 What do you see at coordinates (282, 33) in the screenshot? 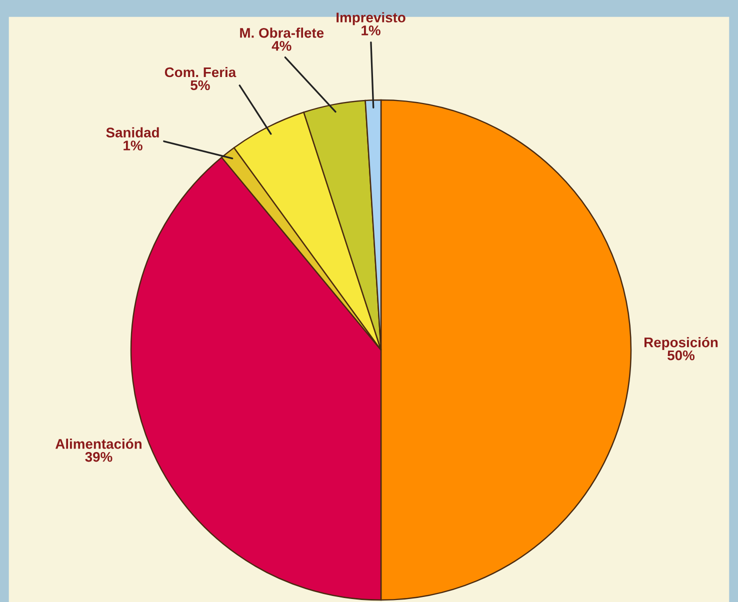
I see `slice-label: M. Obra-flete` at bounding box center [282, 33].